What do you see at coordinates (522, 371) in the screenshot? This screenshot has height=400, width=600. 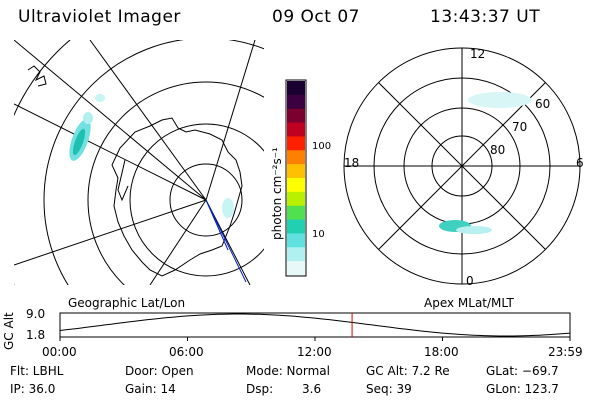 I see `glat-readout: GLat: −69.7` at bounding box center [522, 371].